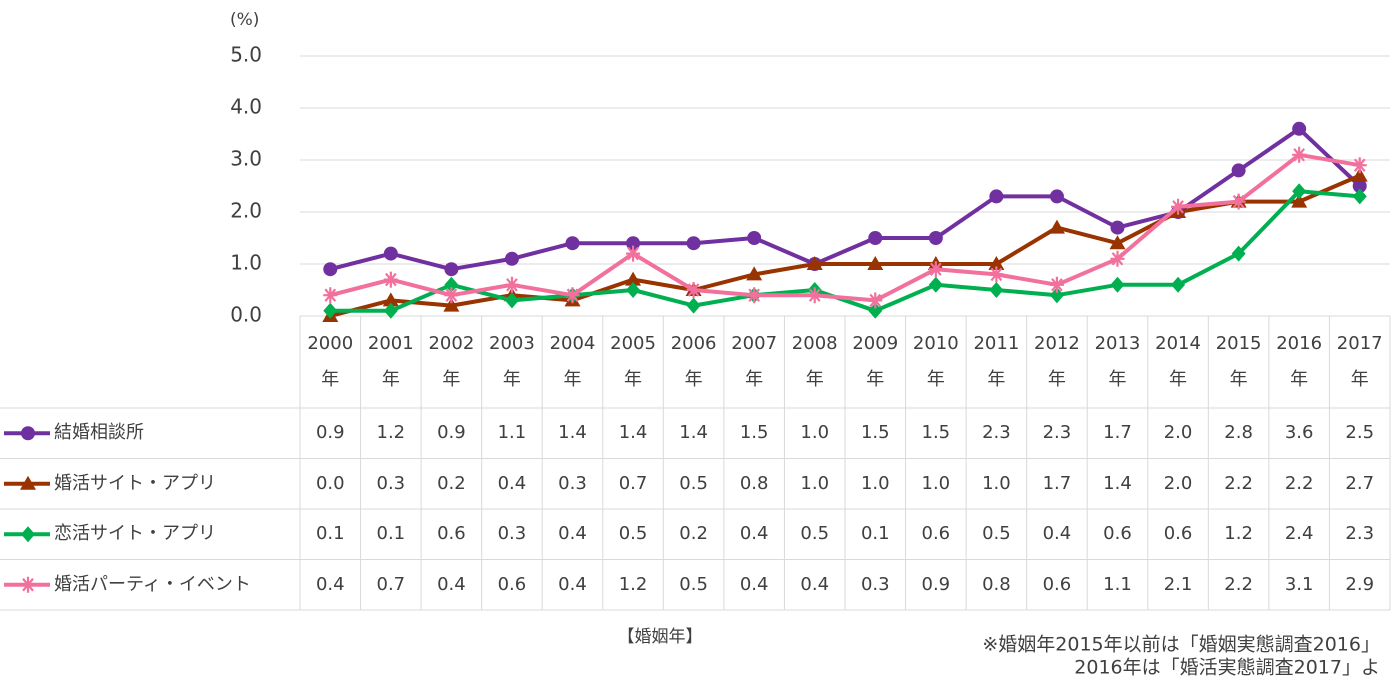 Image resolution: width=1393 pixels, height=677 pixels. Describe the element at coordinates (875, 534) in the screenshot. I see `table-value: 0.1` at that location.